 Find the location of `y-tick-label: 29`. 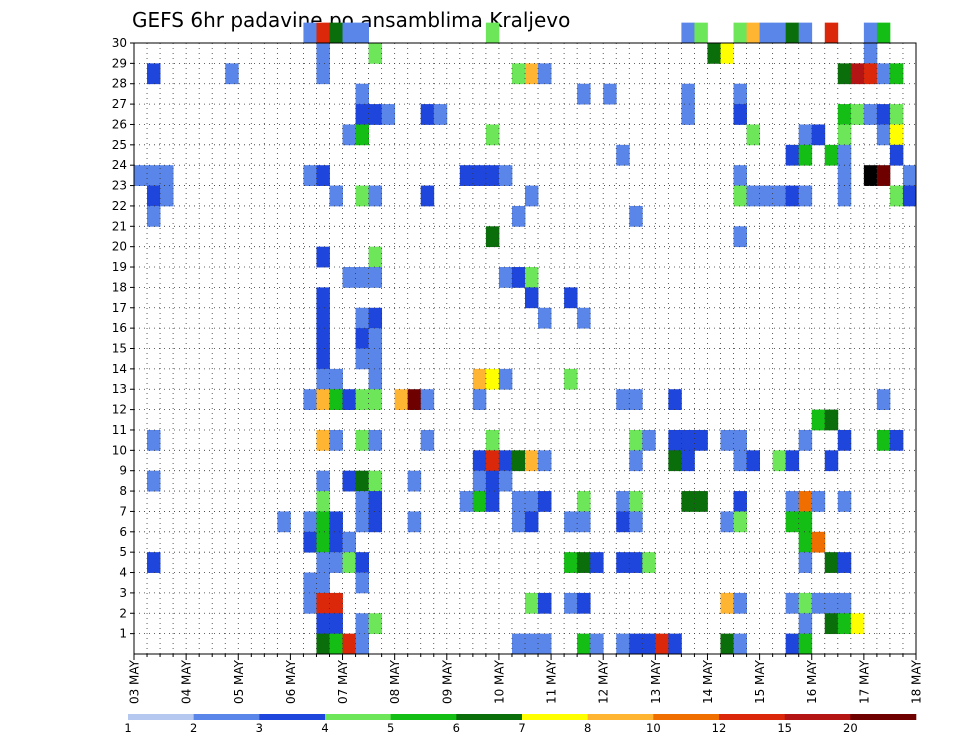

y-tick-label: 29 is located at coordinates (119, 63).